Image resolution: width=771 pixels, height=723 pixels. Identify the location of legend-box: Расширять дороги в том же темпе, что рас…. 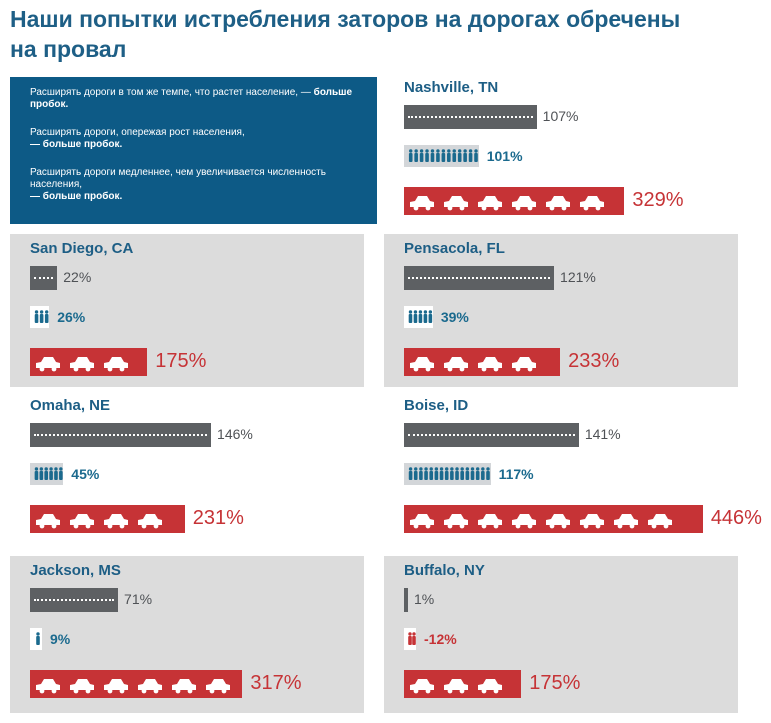
(193, 150).